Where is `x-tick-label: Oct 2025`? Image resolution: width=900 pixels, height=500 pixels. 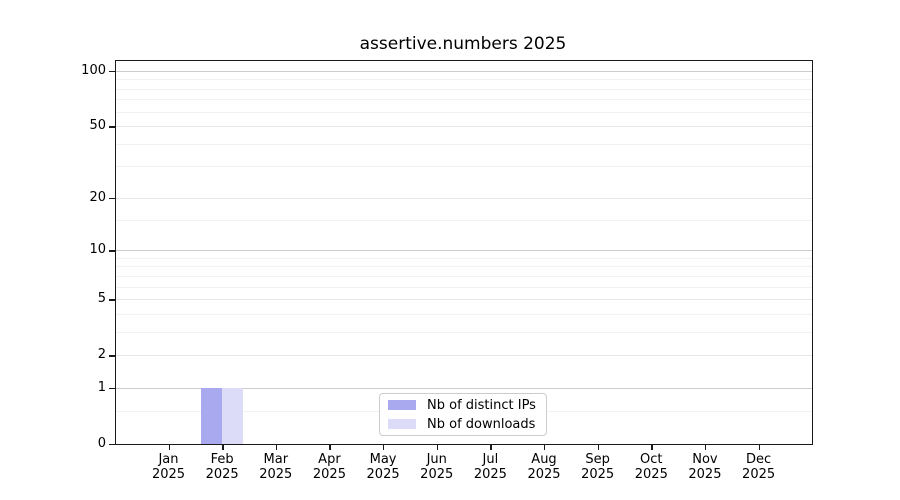 x-tick-label: Oct 2025 is located at coordinates (651, 467).